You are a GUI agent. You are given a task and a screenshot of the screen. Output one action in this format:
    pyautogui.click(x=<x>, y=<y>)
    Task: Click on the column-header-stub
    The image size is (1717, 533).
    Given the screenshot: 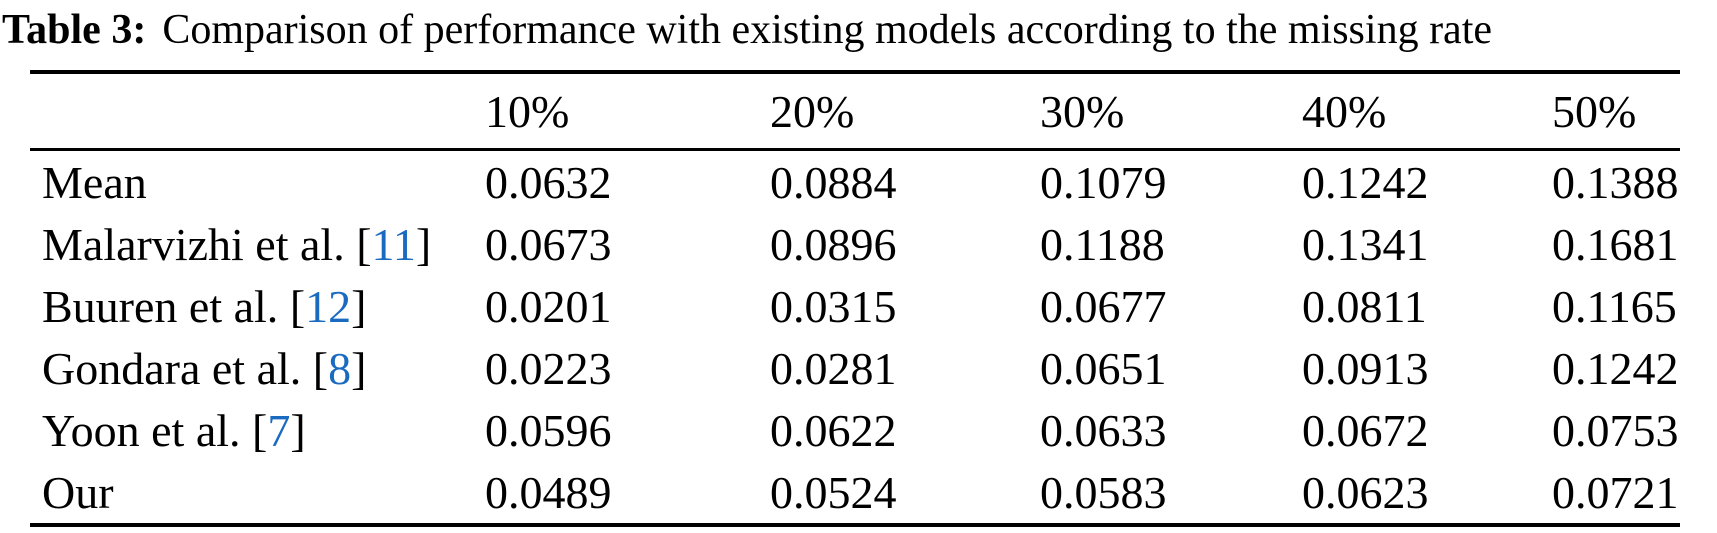 What is the action you would take?
    pyautogui.click(x=257, y=112)
    